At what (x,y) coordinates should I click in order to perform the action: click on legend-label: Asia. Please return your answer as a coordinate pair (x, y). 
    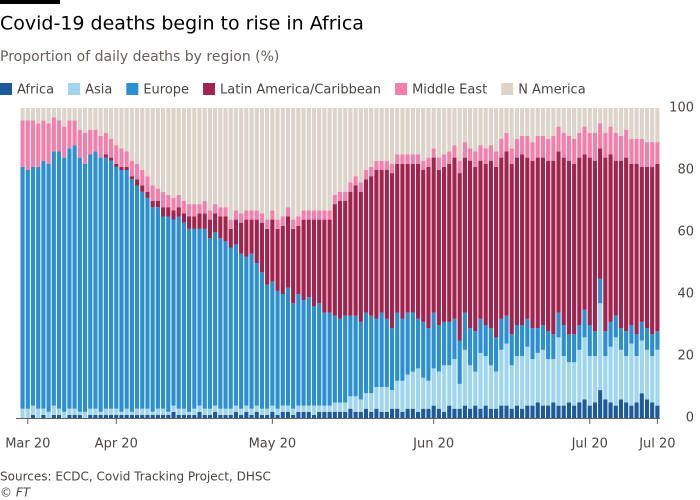
    Looking at the image, I should click on (98, 90).